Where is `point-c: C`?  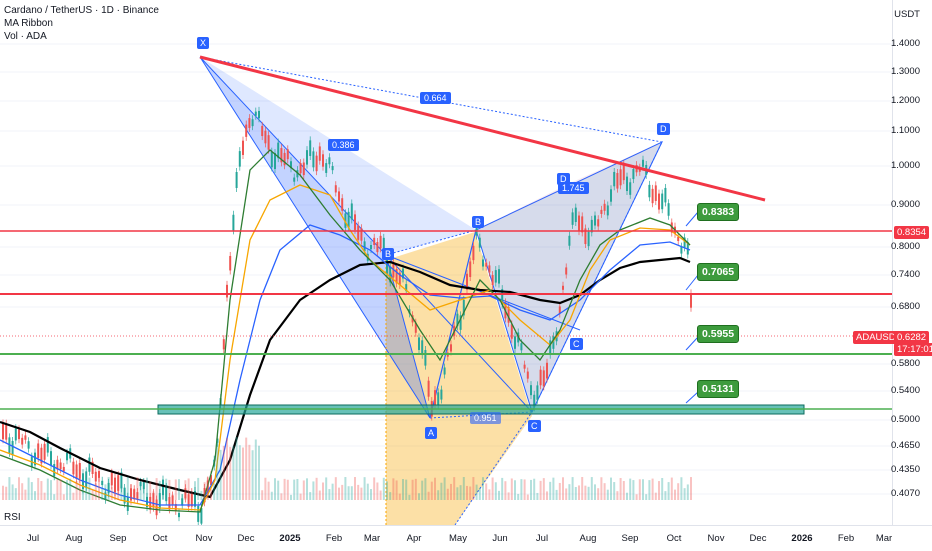
point-c: C is located at coordinates (534, 426).